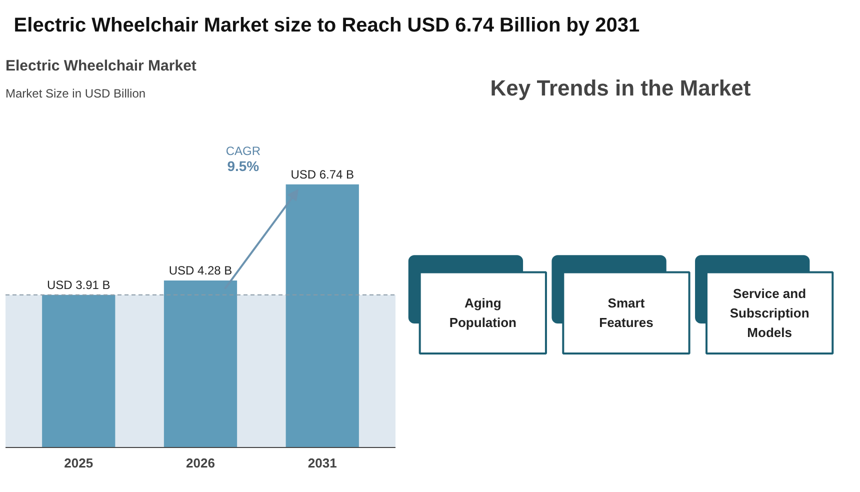  Describe the element at coordinates (770, 313) in the screenshot. I see `text: Service and Subscription Models` at that location.